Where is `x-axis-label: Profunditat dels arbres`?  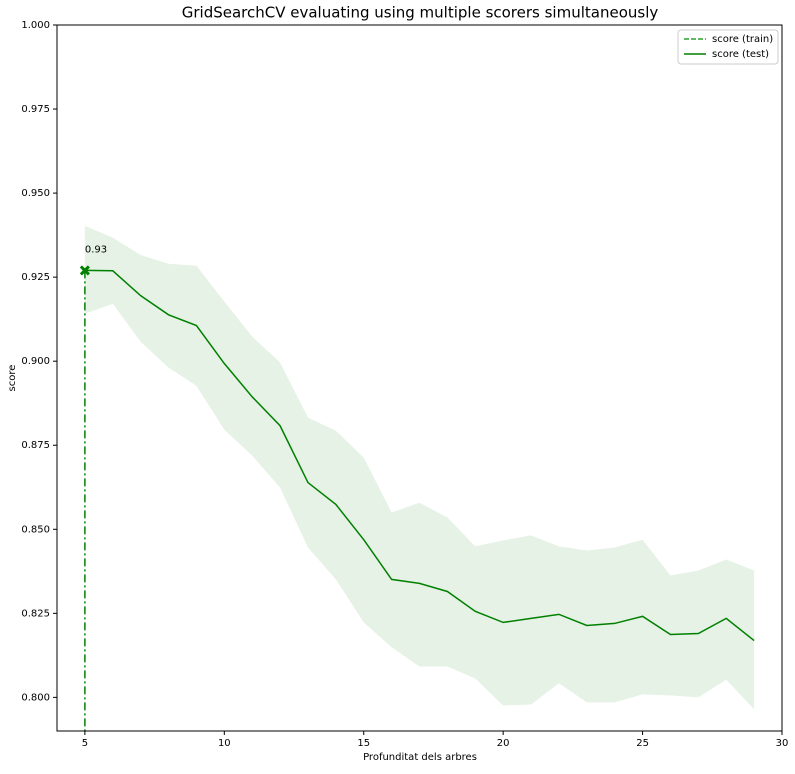 x-axis-label: Profunditat dels arbres is located at coordinates (420, 757).